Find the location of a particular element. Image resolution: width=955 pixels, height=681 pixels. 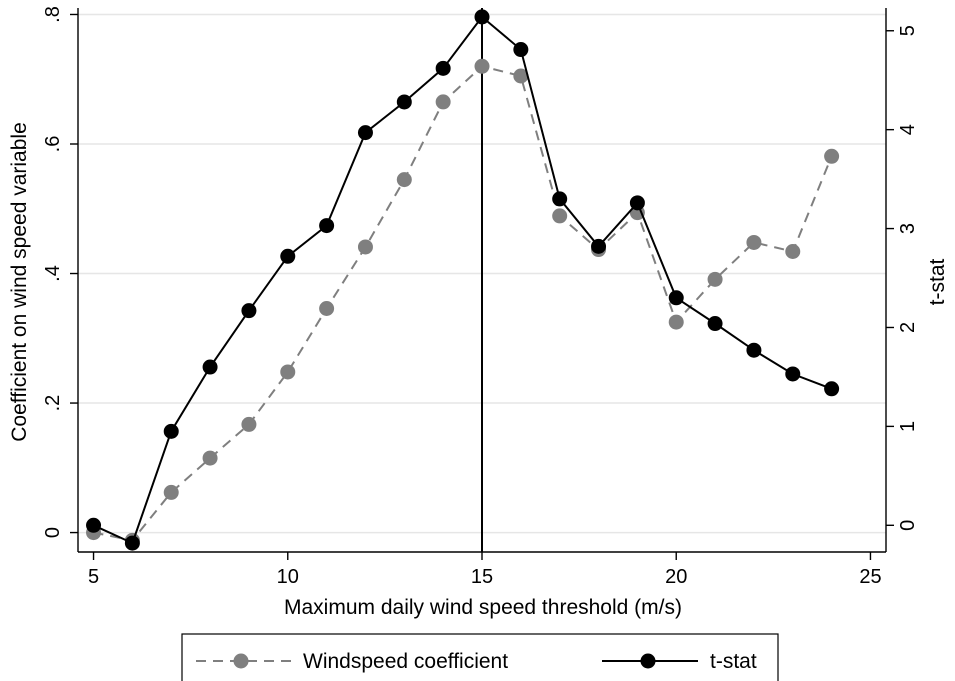

y-left-tick-label: .8 is located at coordinates (53, 14).